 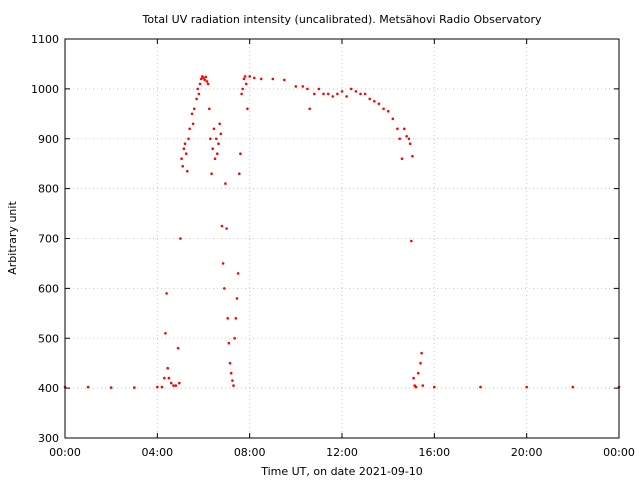 I want to click on y-tick-label: 300, so click(x=48, y=438).